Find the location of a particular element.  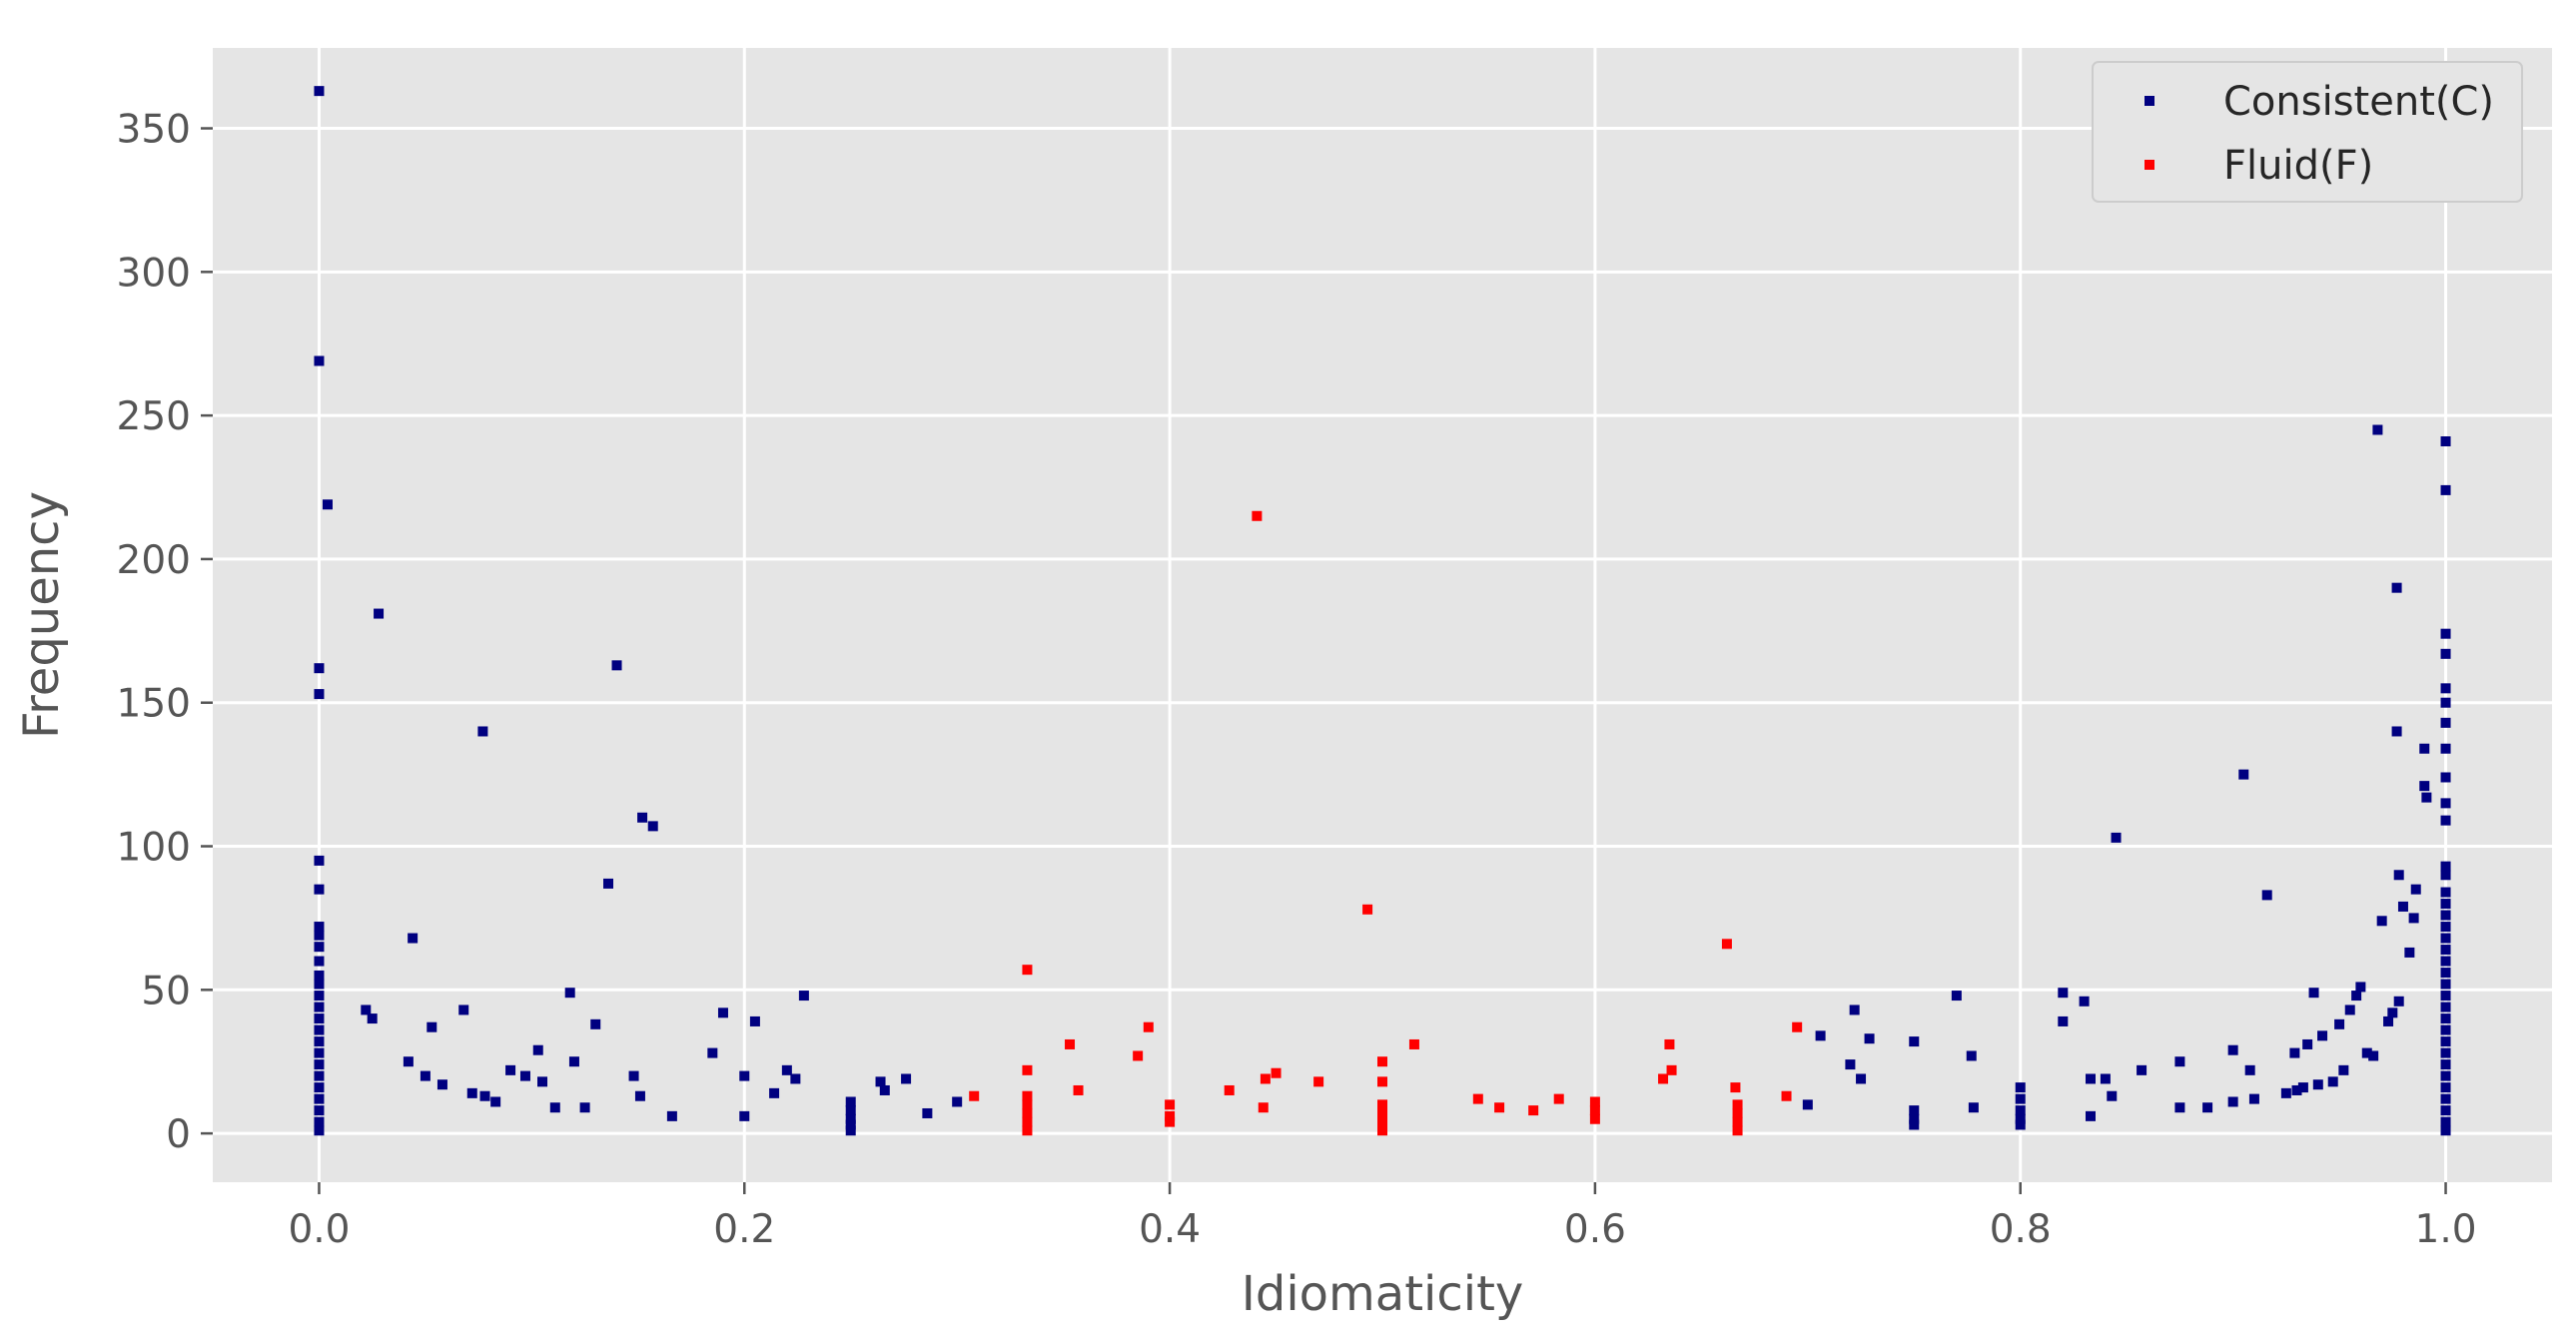

legend-label-fluid: Fluid(F) is located at coordinates (2298, 166).